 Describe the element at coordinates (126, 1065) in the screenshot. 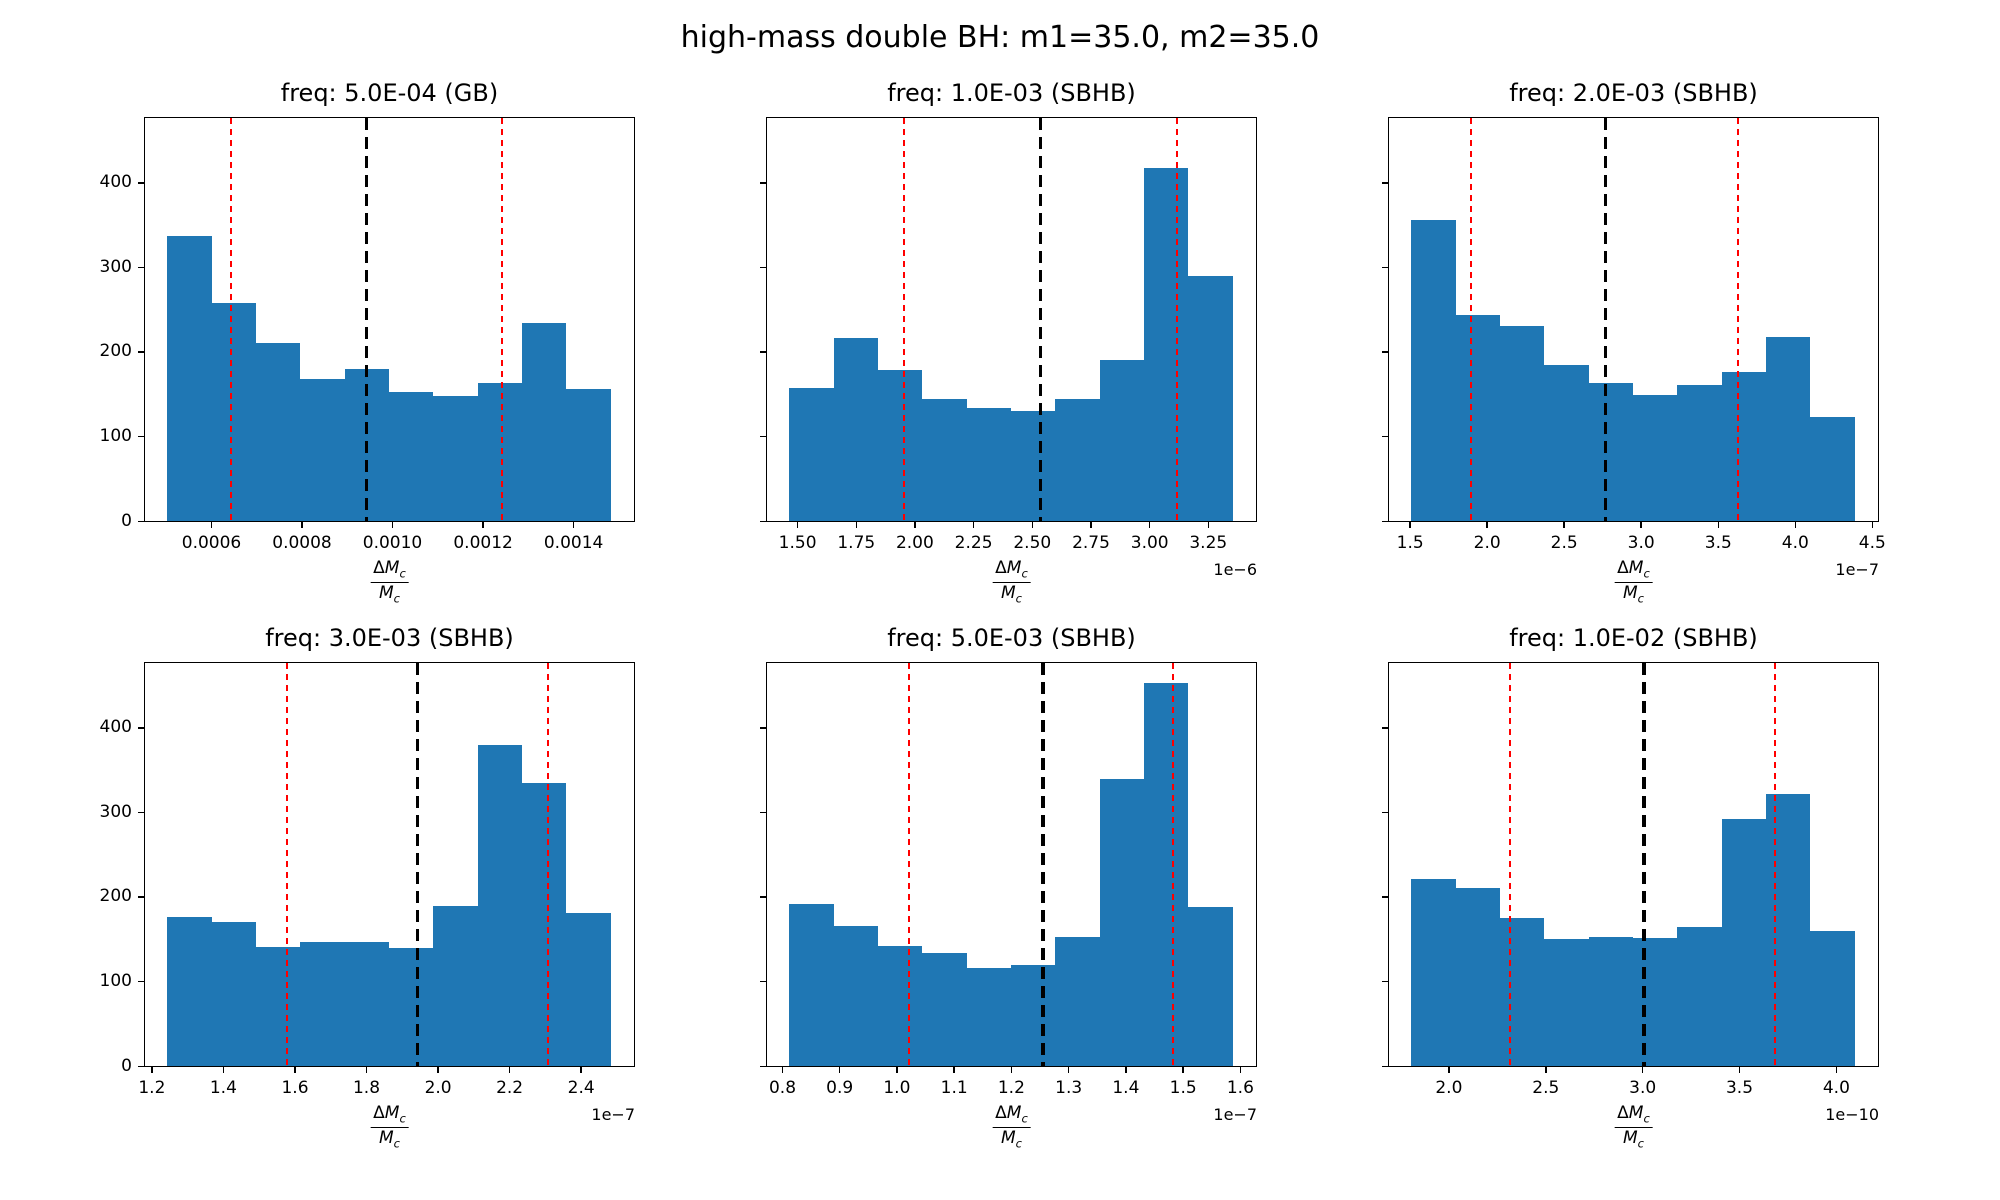

I see `y-tick-label: 0` at that location.